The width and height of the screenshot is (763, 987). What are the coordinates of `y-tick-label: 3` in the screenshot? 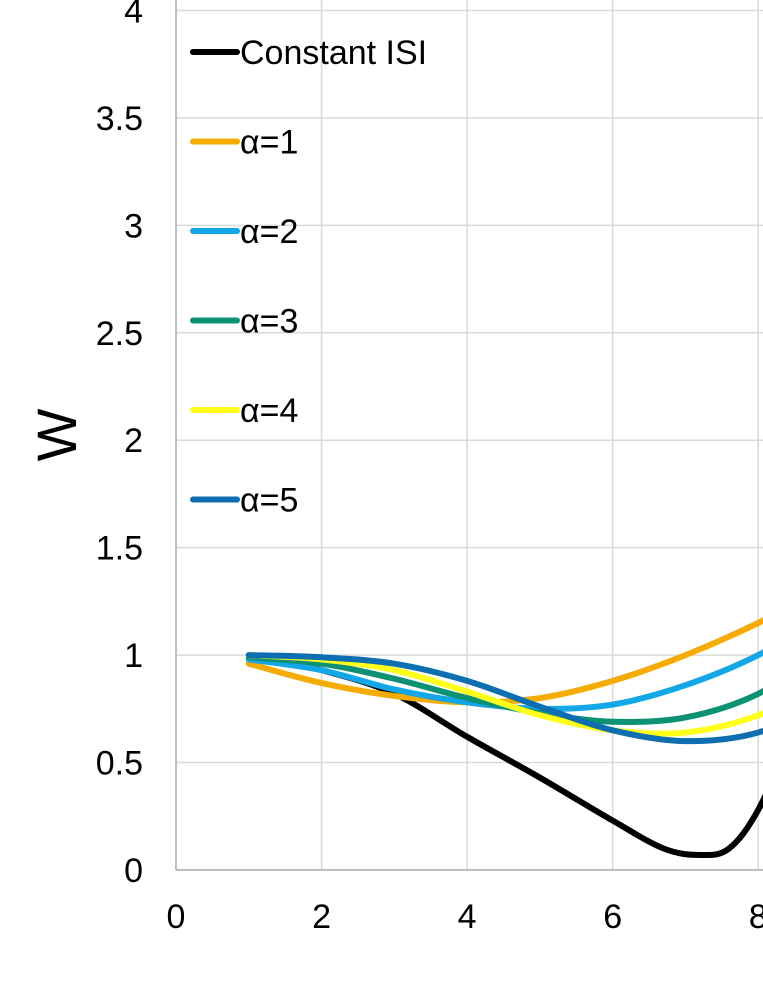 It's located at (133, 226).